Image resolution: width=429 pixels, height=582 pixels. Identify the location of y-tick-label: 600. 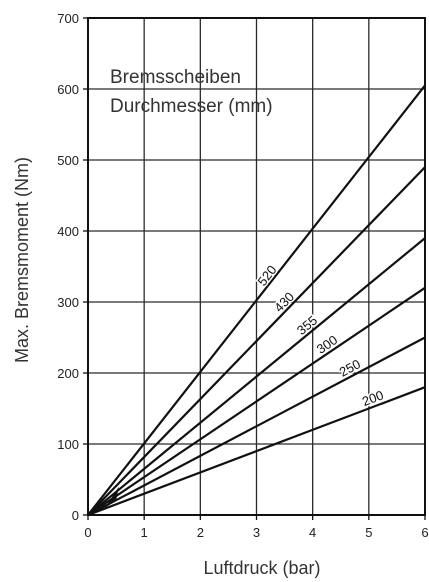
(68, 89).